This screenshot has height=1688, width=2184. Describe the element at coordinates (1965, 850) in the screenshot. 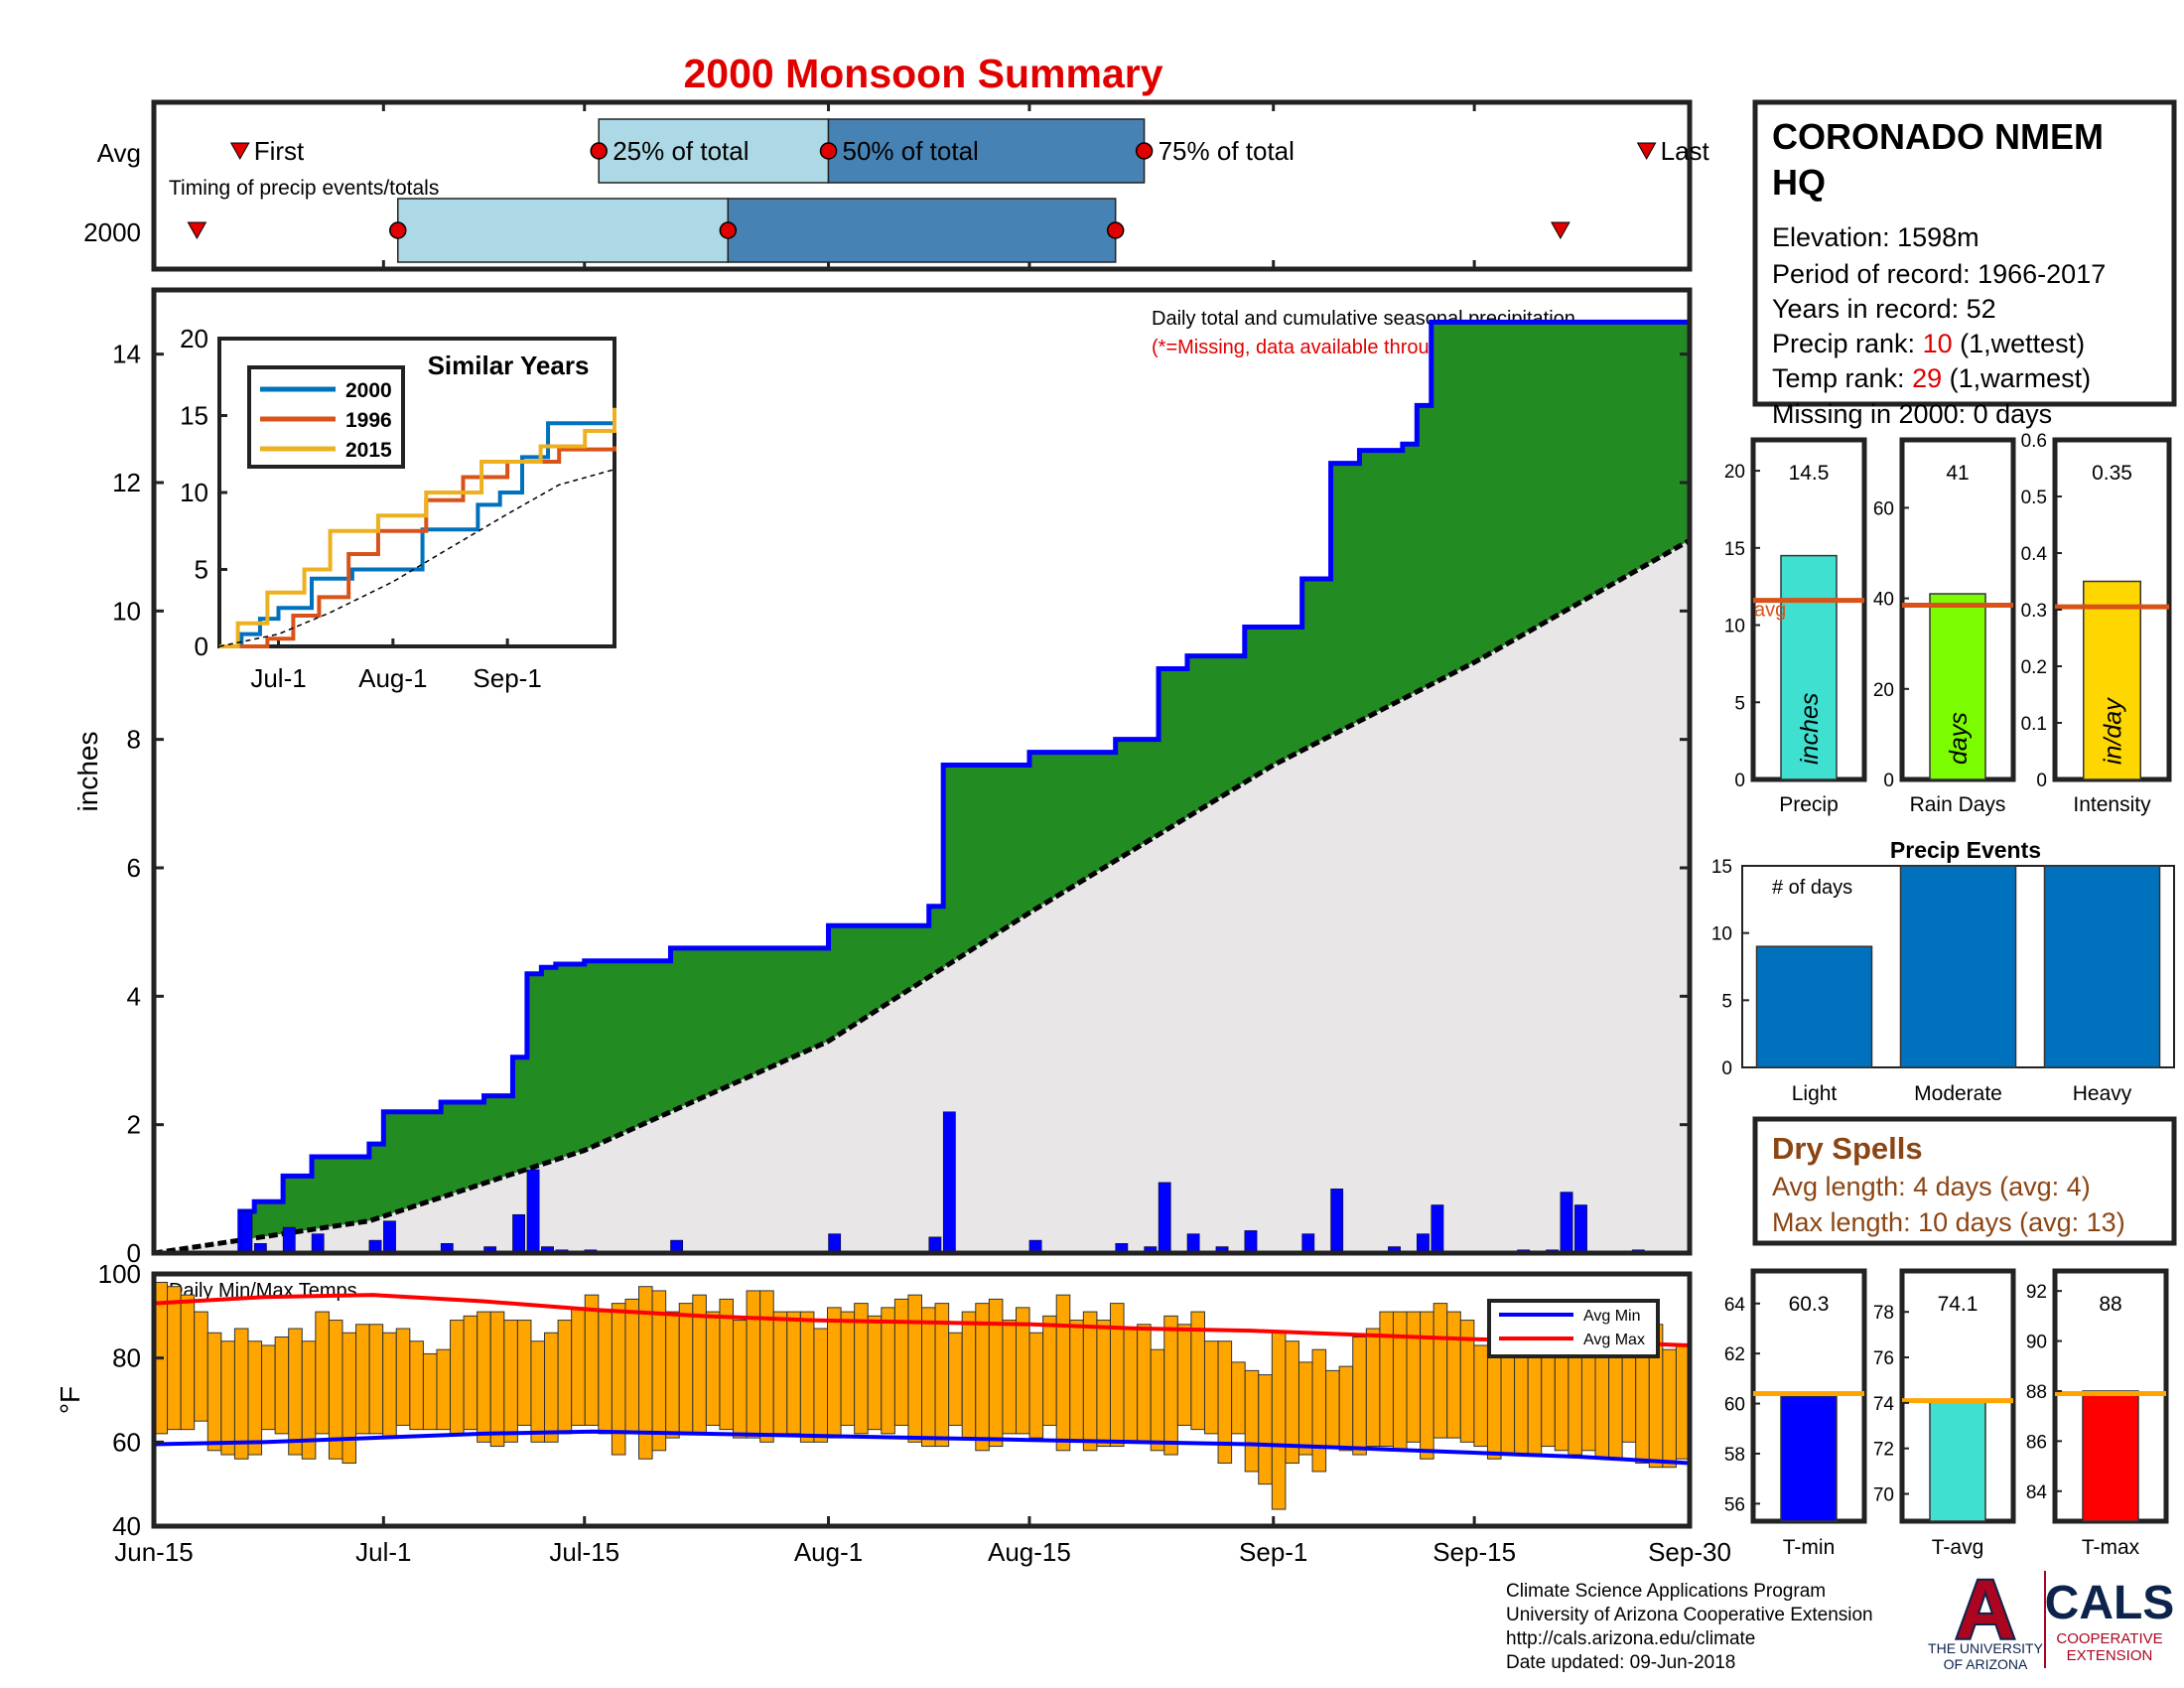

I see `events-title: Precip Events` at that location.